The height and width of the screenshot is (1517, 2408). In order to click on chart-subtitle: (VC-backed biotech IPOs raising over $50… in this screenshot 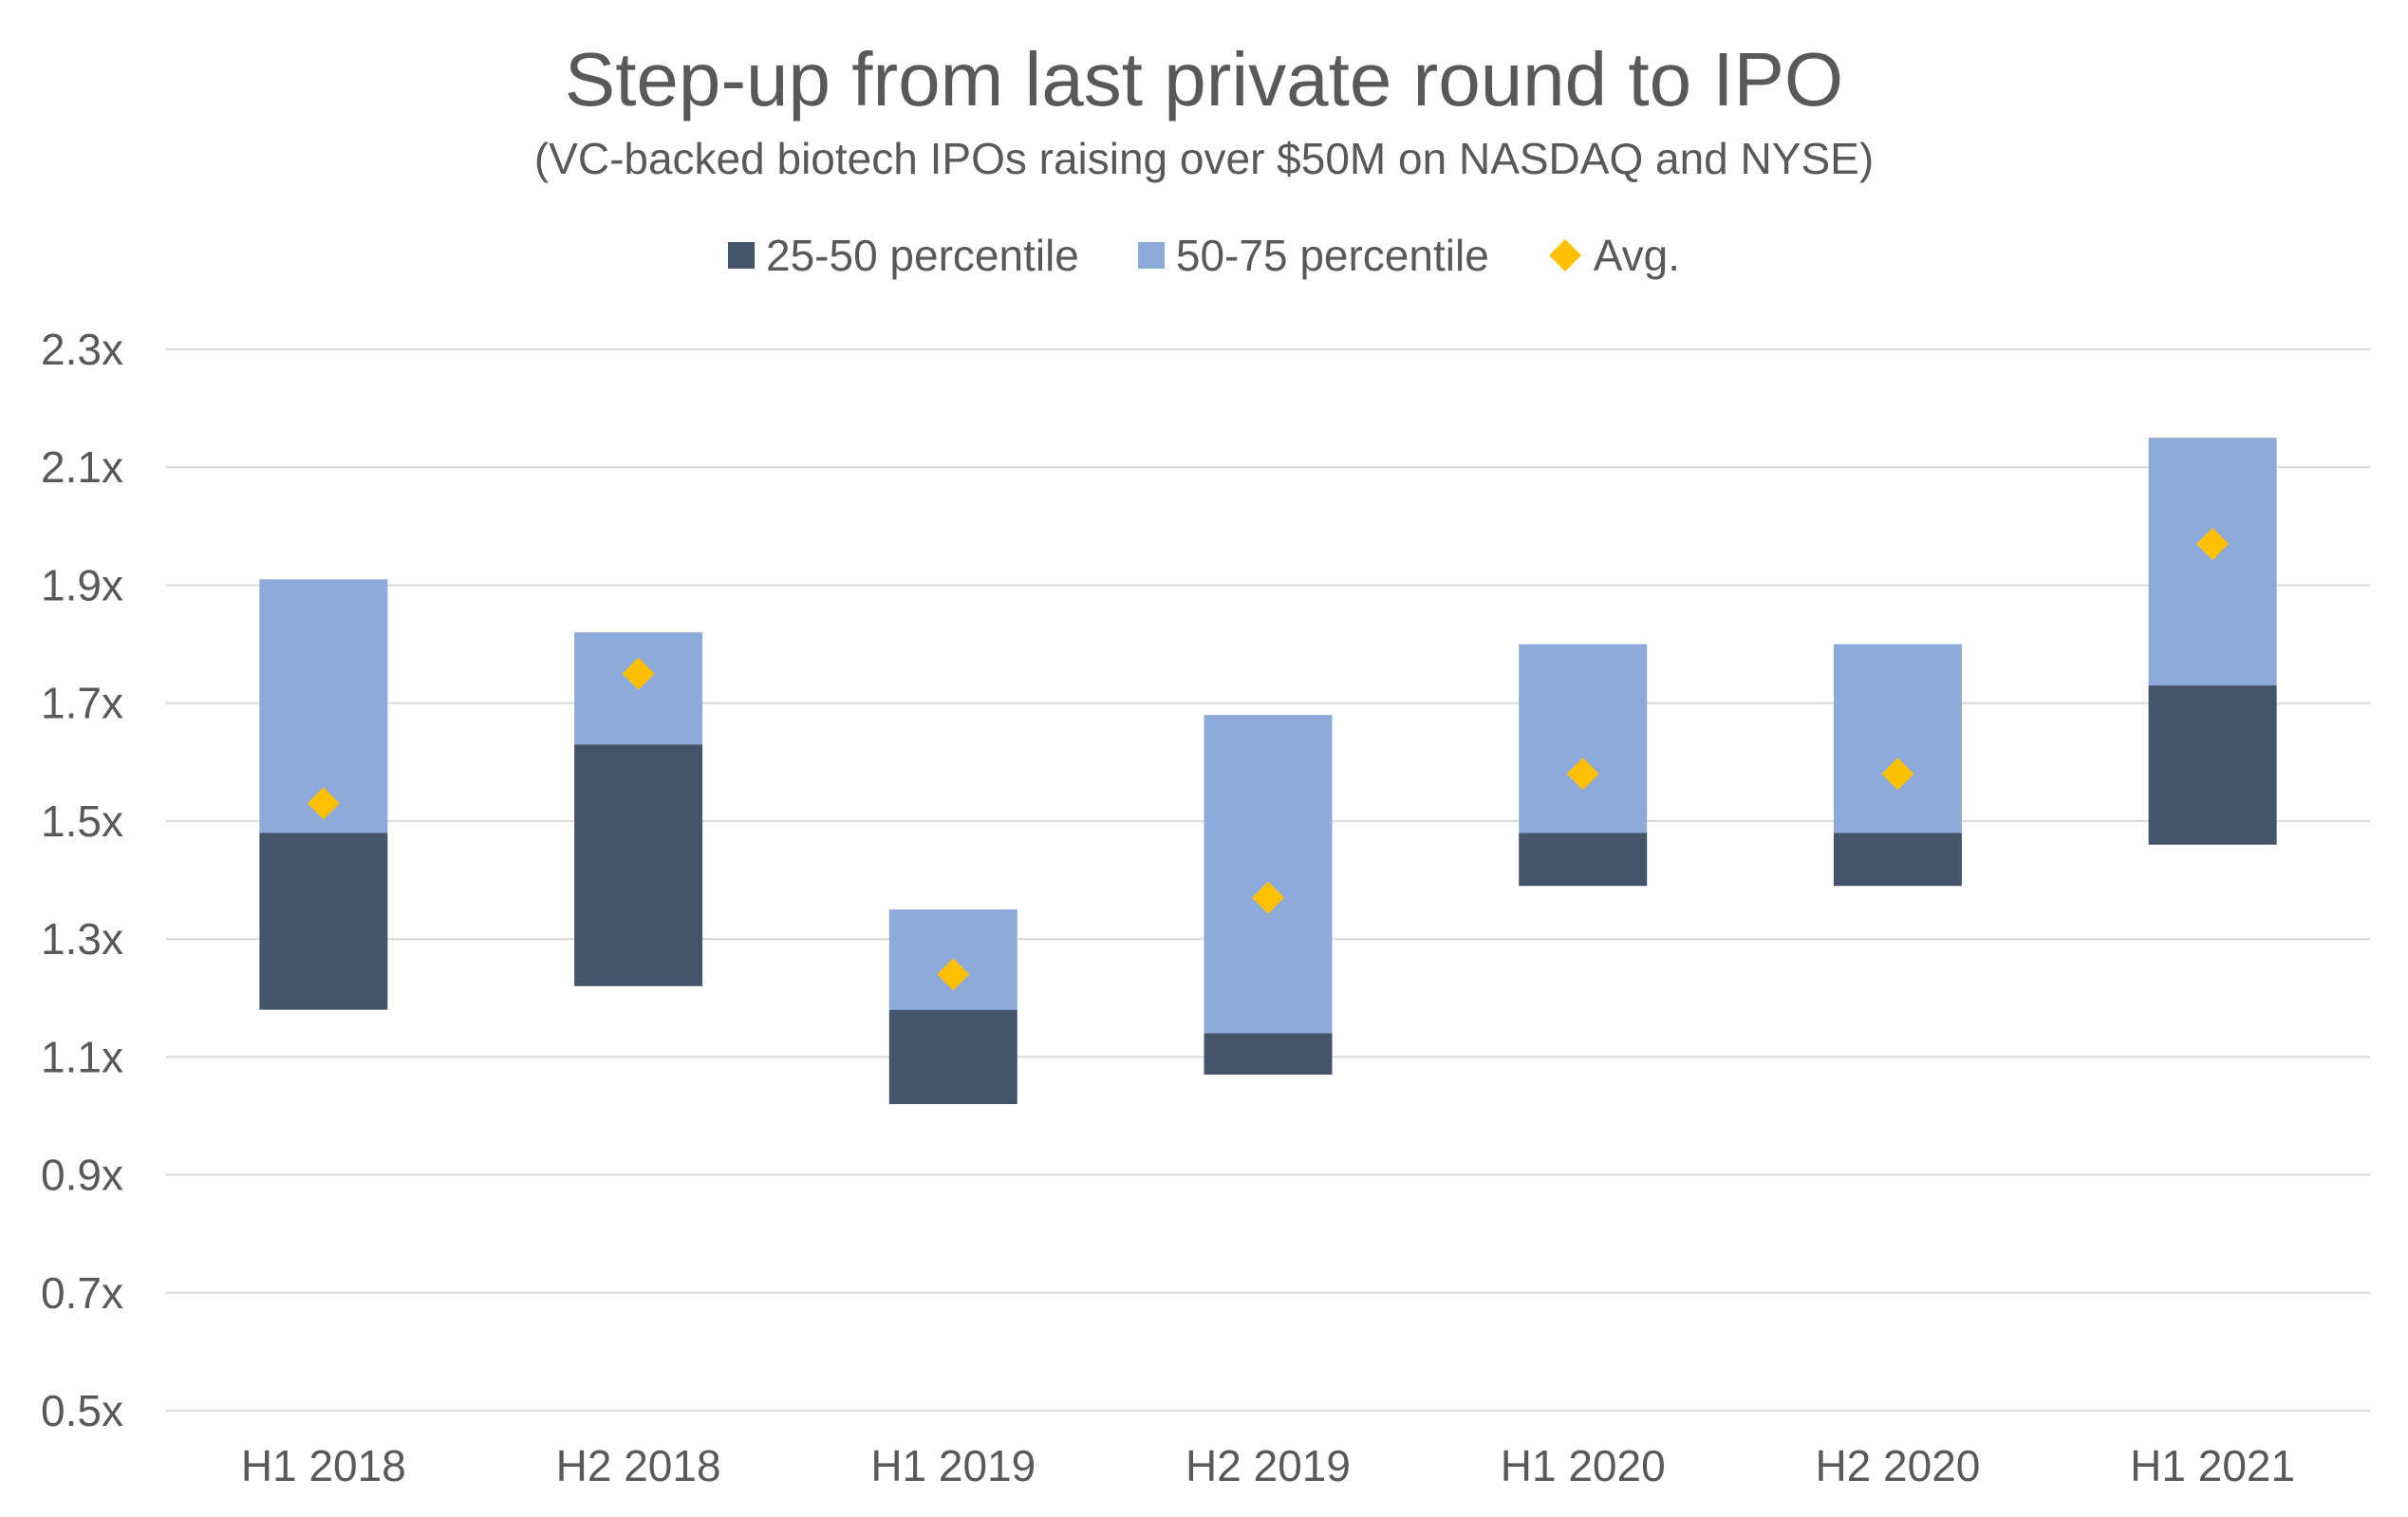, I will do `click(1204, 159)`.